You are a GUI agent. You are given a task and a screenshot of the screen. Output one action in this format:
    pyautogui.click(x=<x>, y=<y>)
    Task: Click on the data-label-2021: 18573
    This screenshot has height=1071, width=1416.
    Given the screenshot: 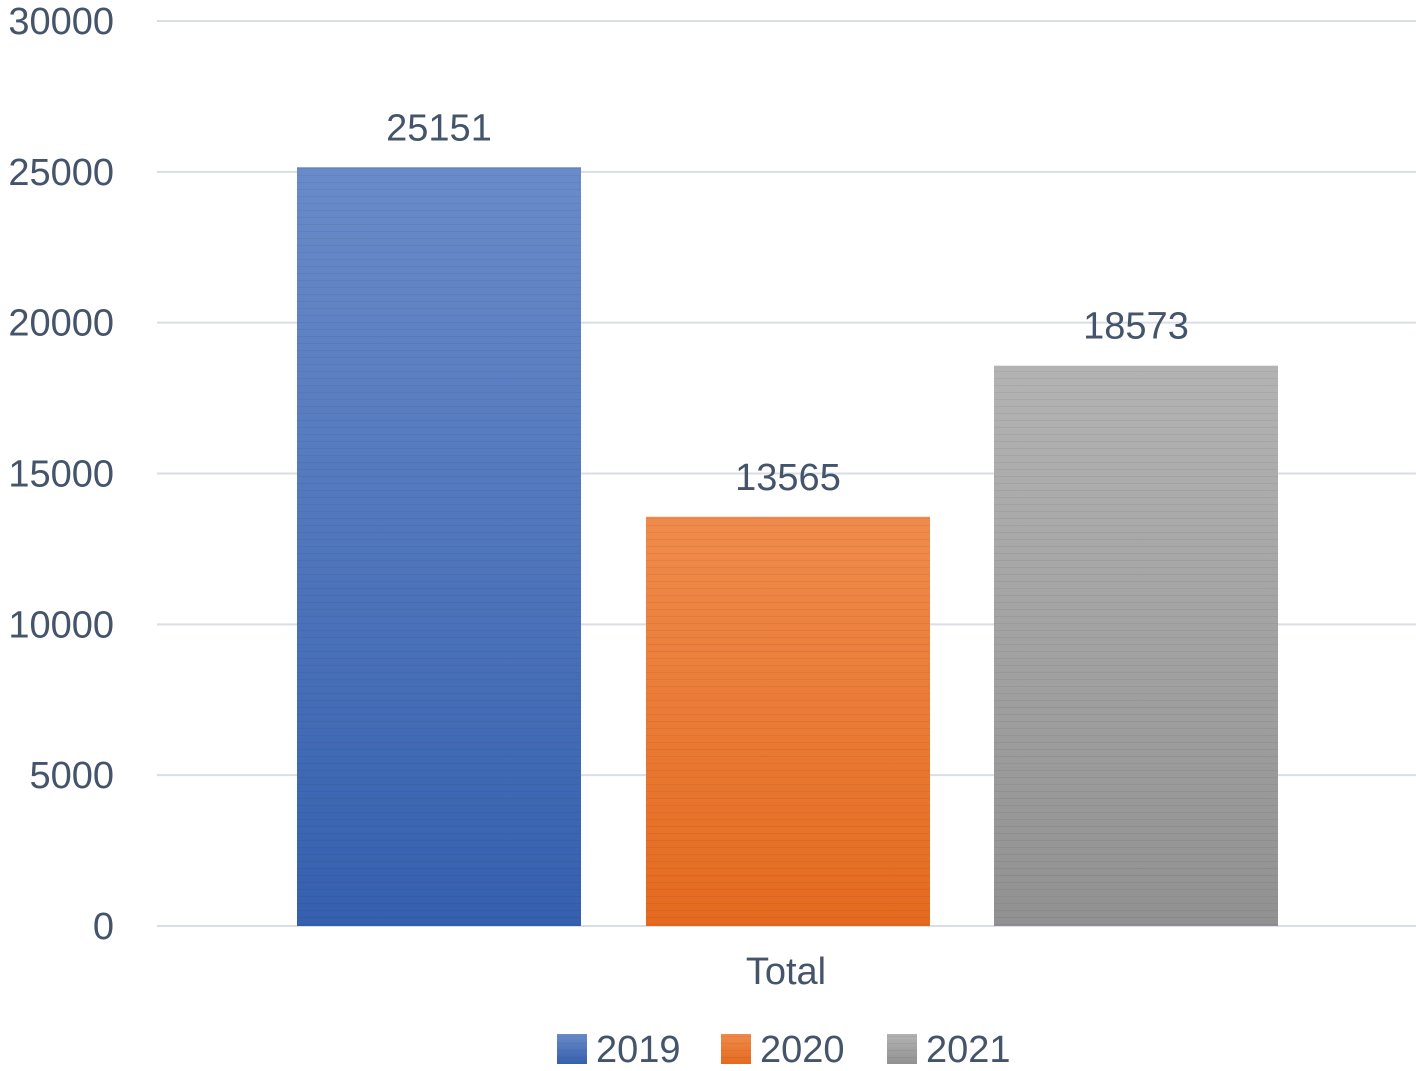 What is the action you would take?
    pyautogui.click(x=1136, y=327)
    